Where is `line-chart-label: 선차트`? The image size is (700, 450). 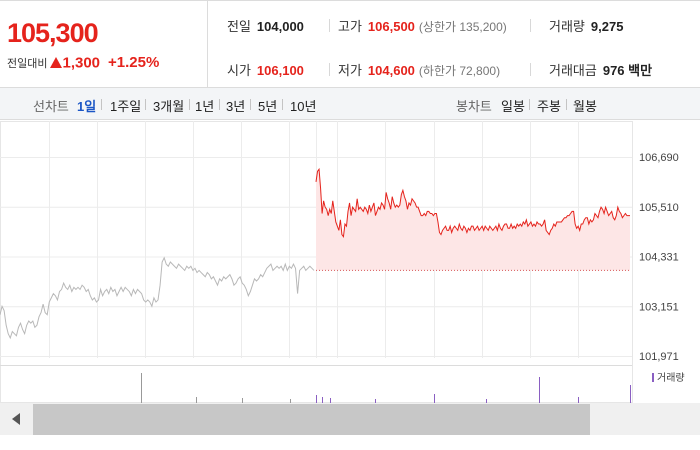
line-chart-label: 선차트 is located at coordinates (51, 106).